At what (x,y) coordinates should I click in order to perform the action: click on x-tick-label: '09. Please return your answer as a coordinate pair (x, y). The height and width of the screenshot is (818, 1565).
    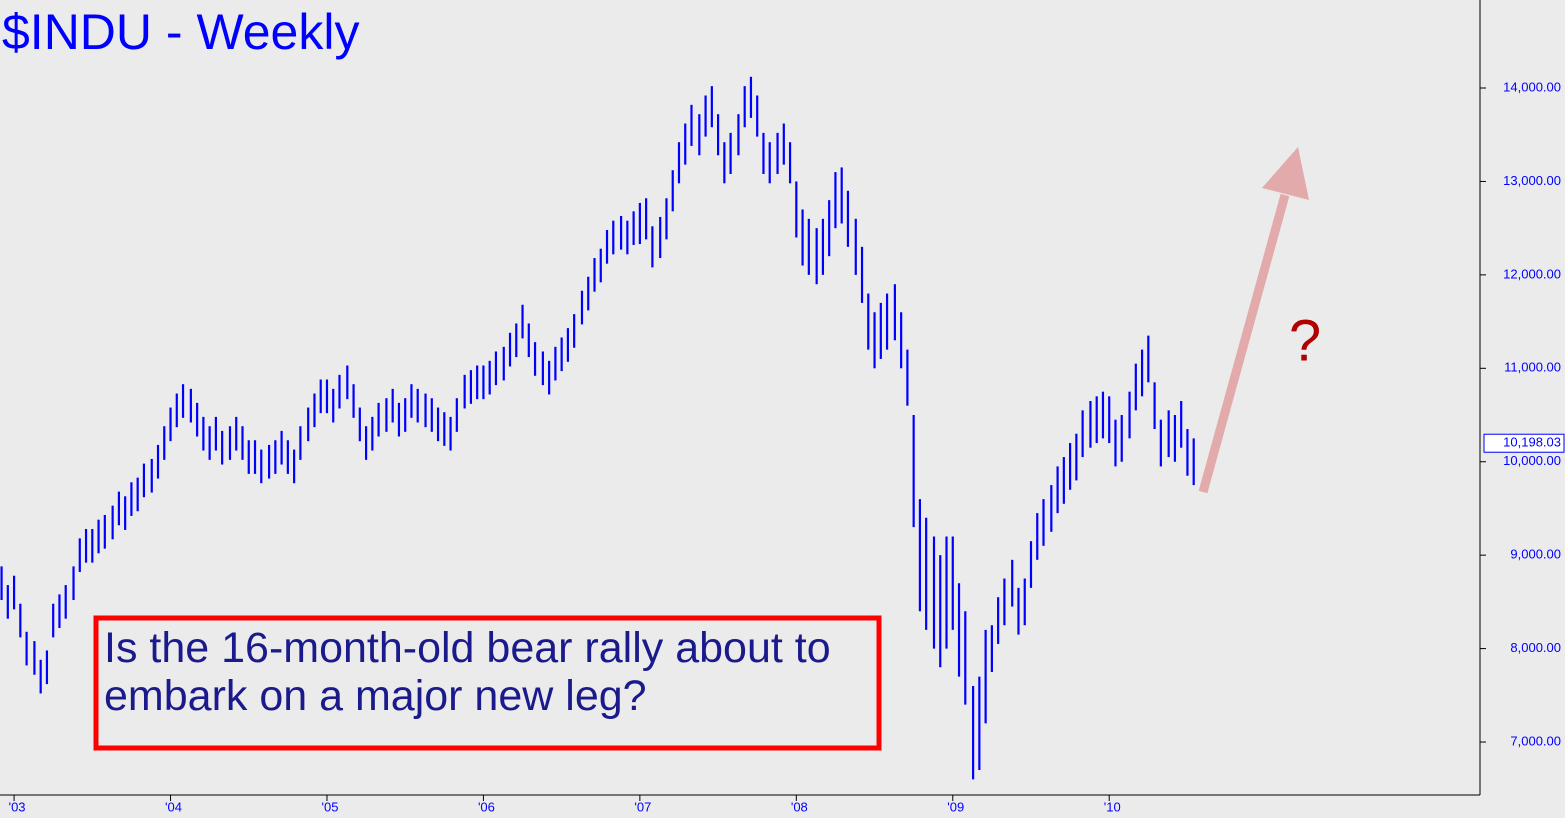
    Looking at the image, I should click on (955, 806).